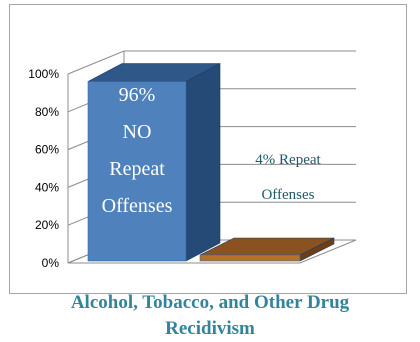  Describe the element at coordinates (288, 160) in the screenshot. I see `data-label: 4% Repeat` at that location.